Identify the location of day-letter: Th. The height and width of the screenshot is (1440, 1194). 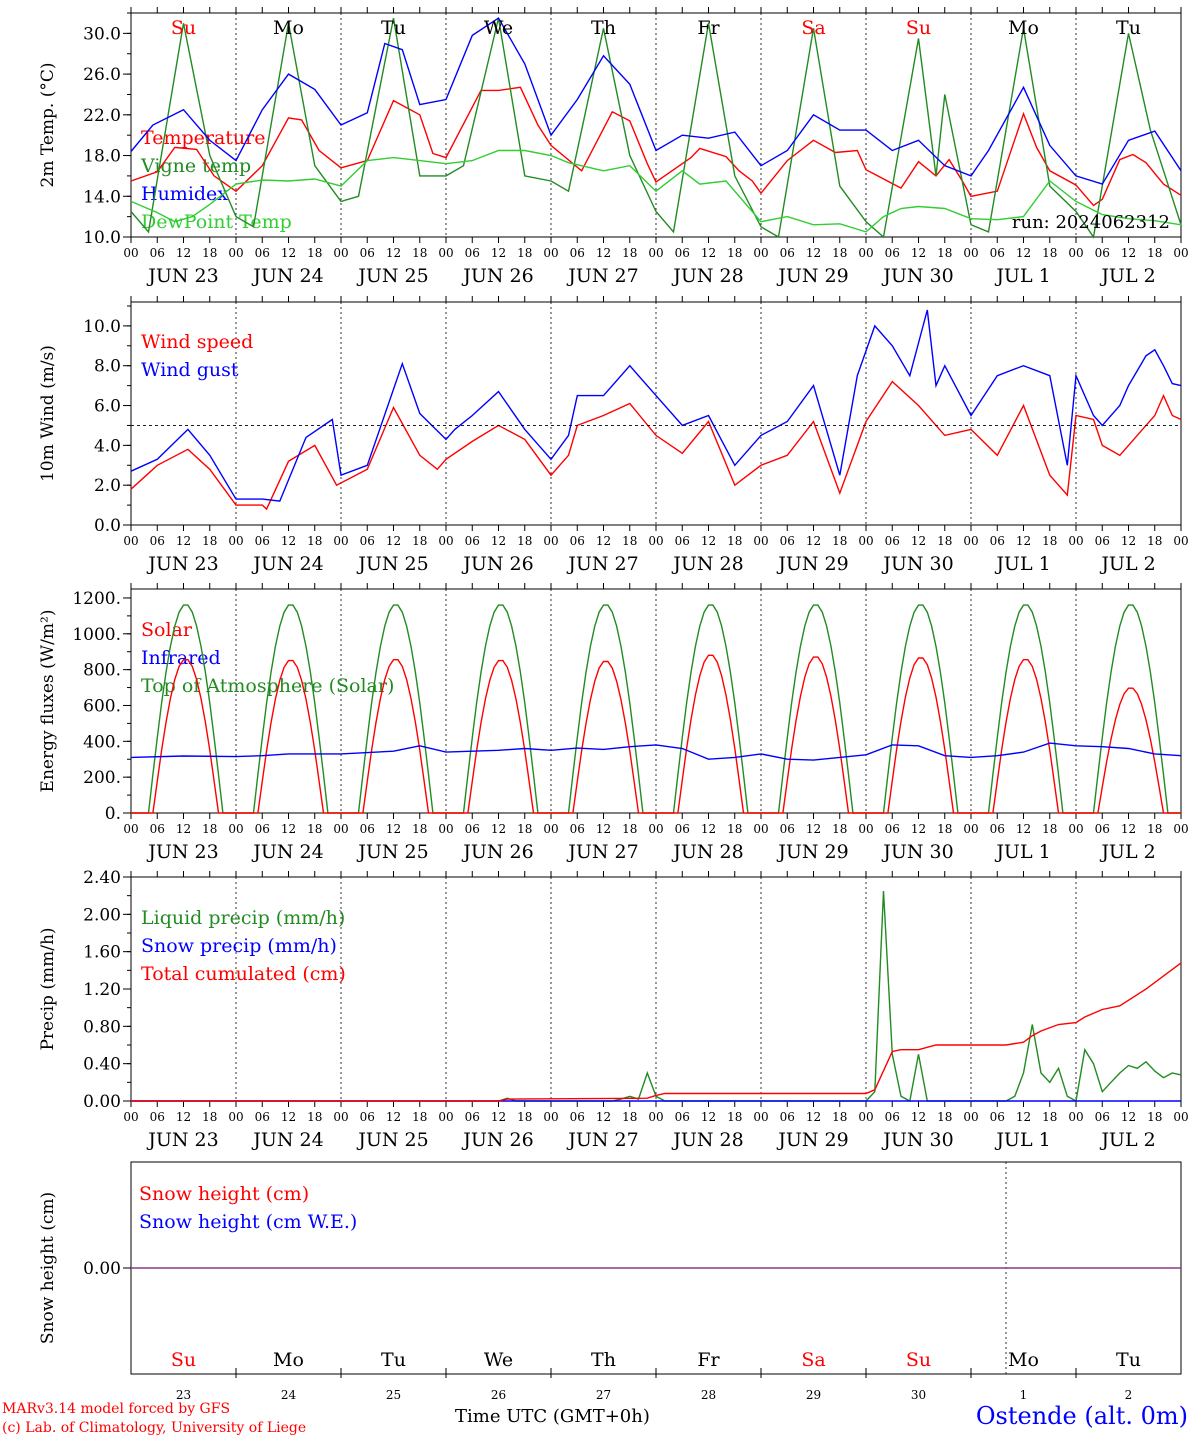
(603, 28).